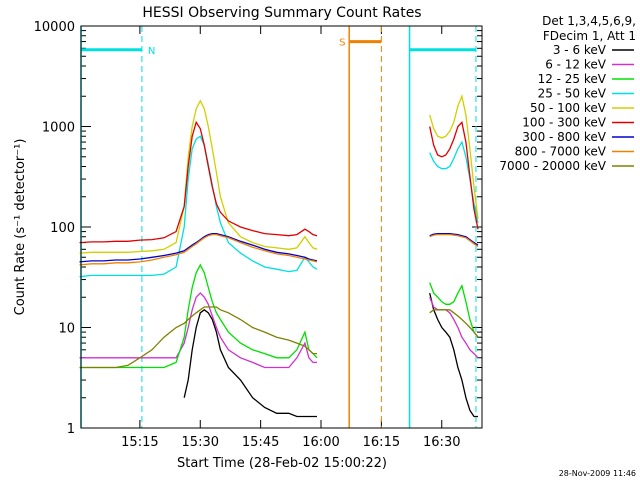 Image resolution: width=640 pixels, height=480 pixels. I want to click on y-tick-label-3: 1000, so click(58, 128).